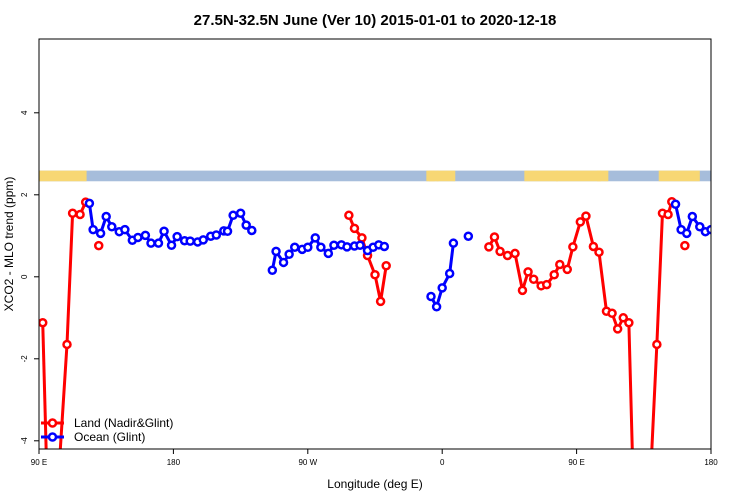  I want to click on y-tick-label: -2, so click(24, 359).